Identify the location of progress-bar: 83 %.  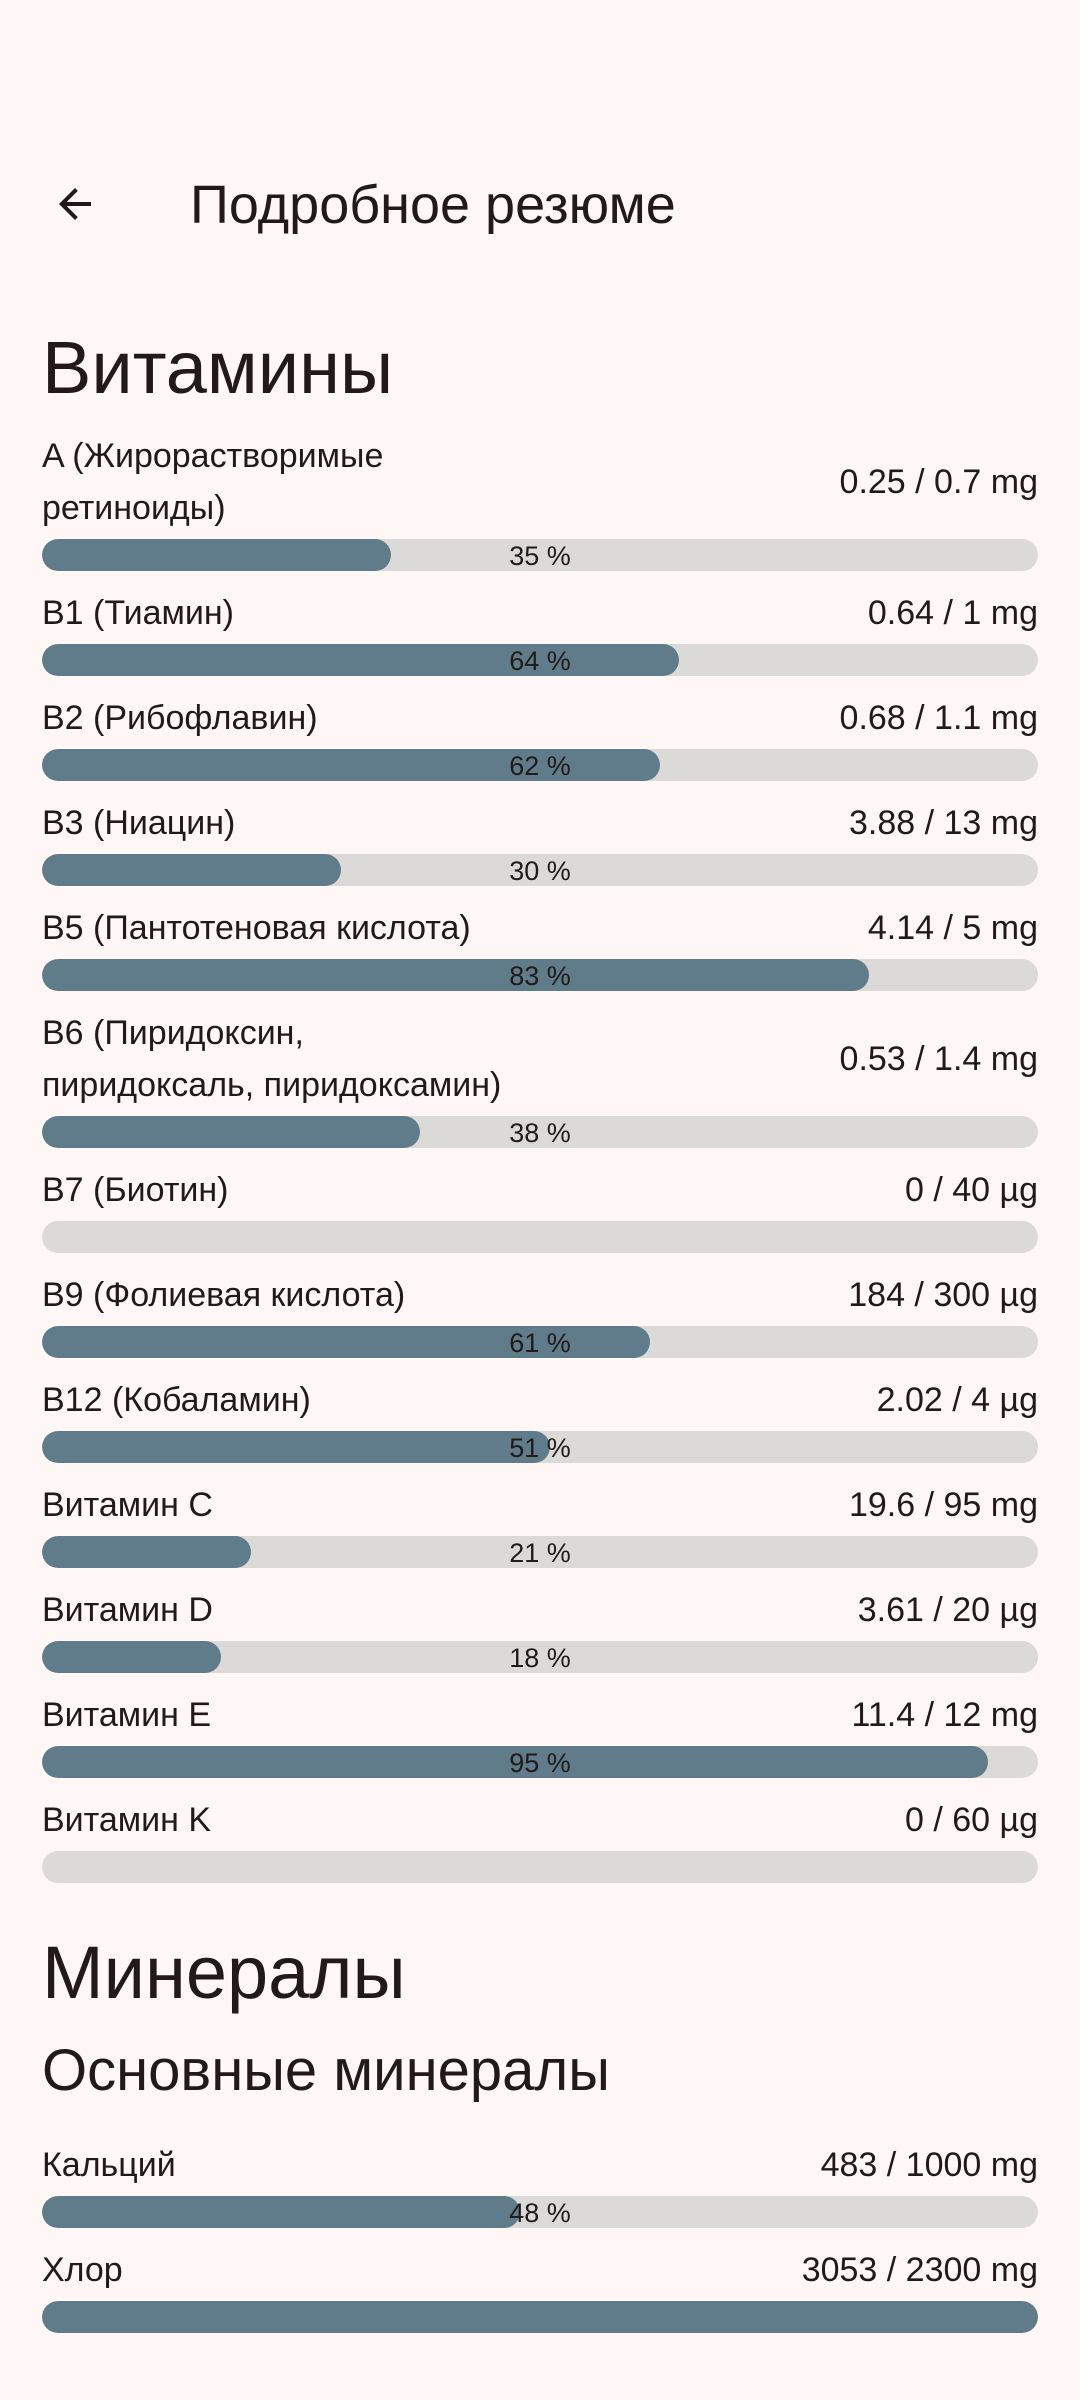
(540, 975).